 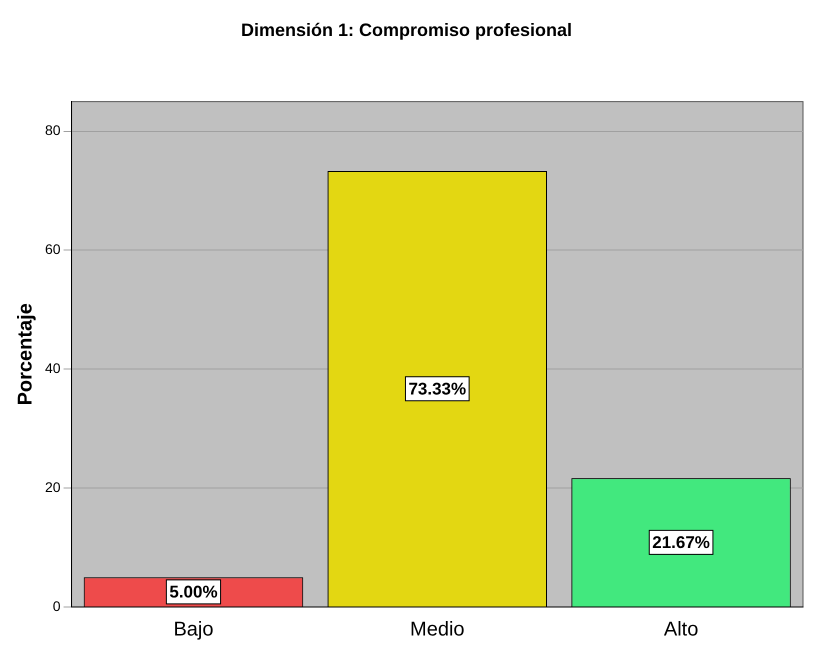 What do you see at coordinates (681, 542) in the screenshot?
I see `data-label: 21.67%` at bounding box center [681, 542].